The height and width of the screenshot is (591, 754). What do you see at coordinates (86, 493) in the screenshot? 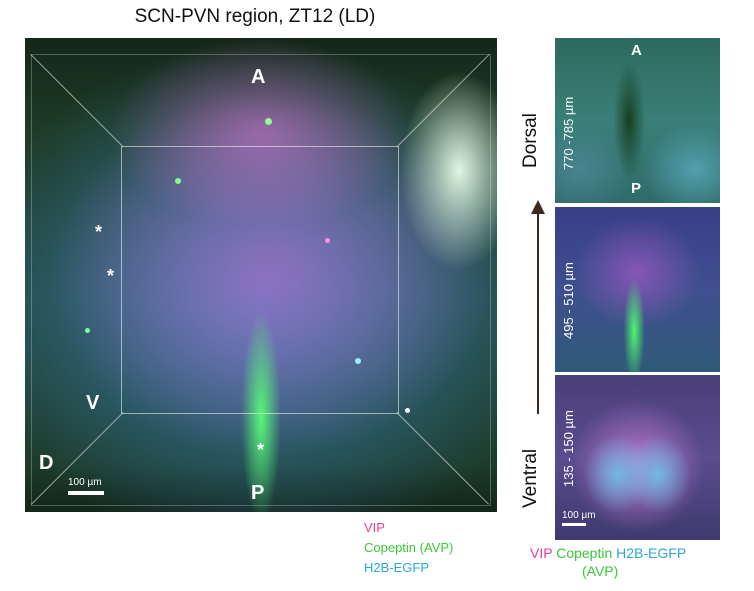
I see `scale-bar` at bounding box center [86, 493].